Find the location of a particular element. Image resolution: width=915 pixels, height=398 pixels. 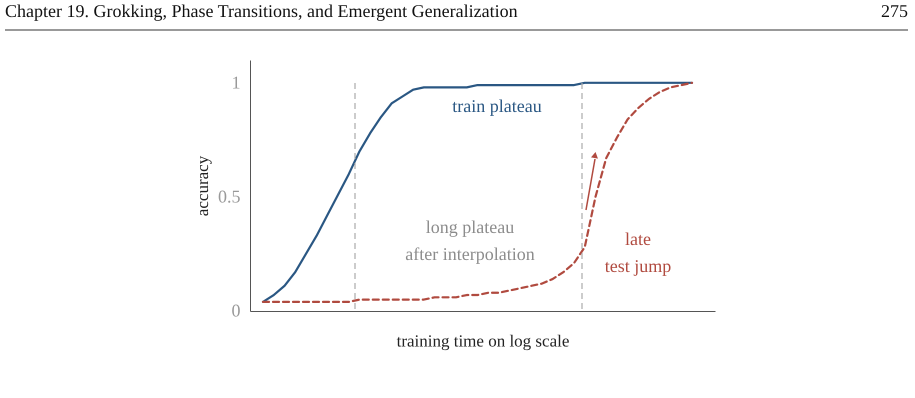

x-axis-title: training time on log scale is located at coordinates (483, 341).